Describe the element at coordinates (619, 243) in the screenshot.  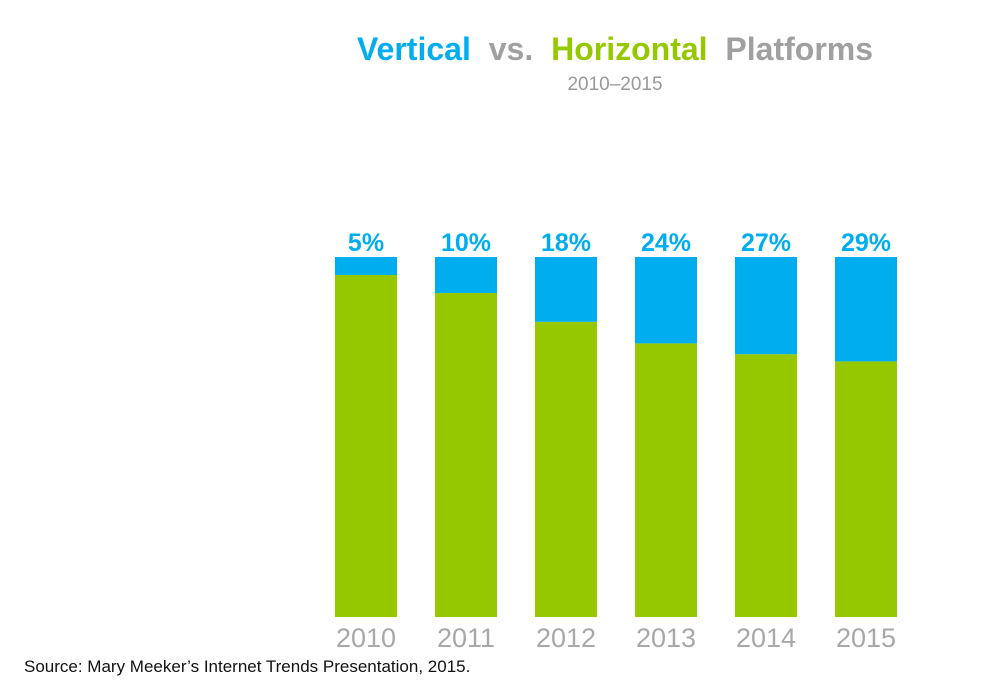
I see `data-labels-group: 5% 10% 18% 24% 27% 29%` at that location.